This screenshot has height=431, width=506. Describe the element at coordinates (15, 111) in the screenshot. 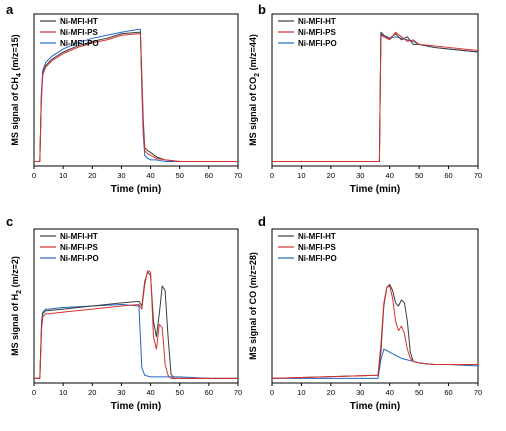

I see `y-axis-title-main: MS signal of CH` at that location.